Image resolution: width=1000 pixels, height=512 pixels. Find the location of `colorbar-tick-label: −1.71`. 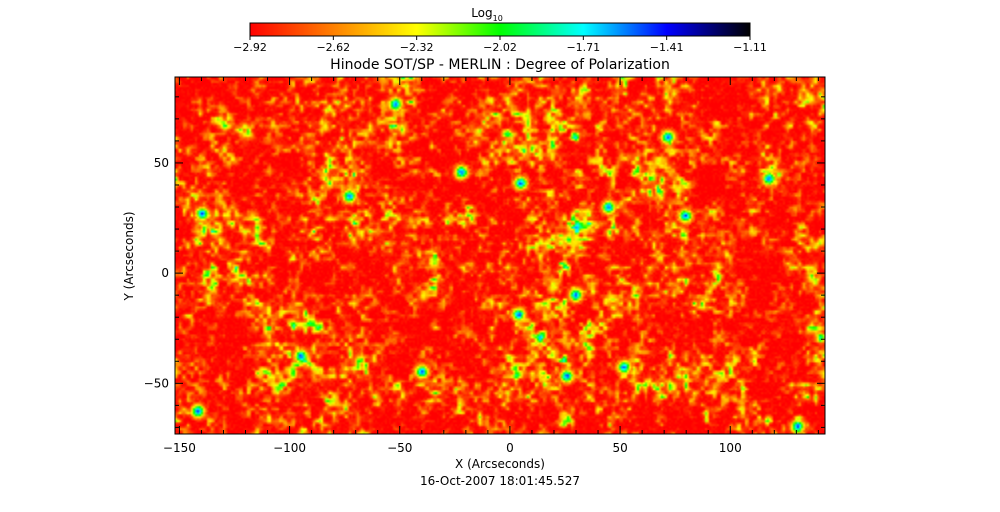

colorbar-tick-label: −1.71 is located at coordinates (583, 47).